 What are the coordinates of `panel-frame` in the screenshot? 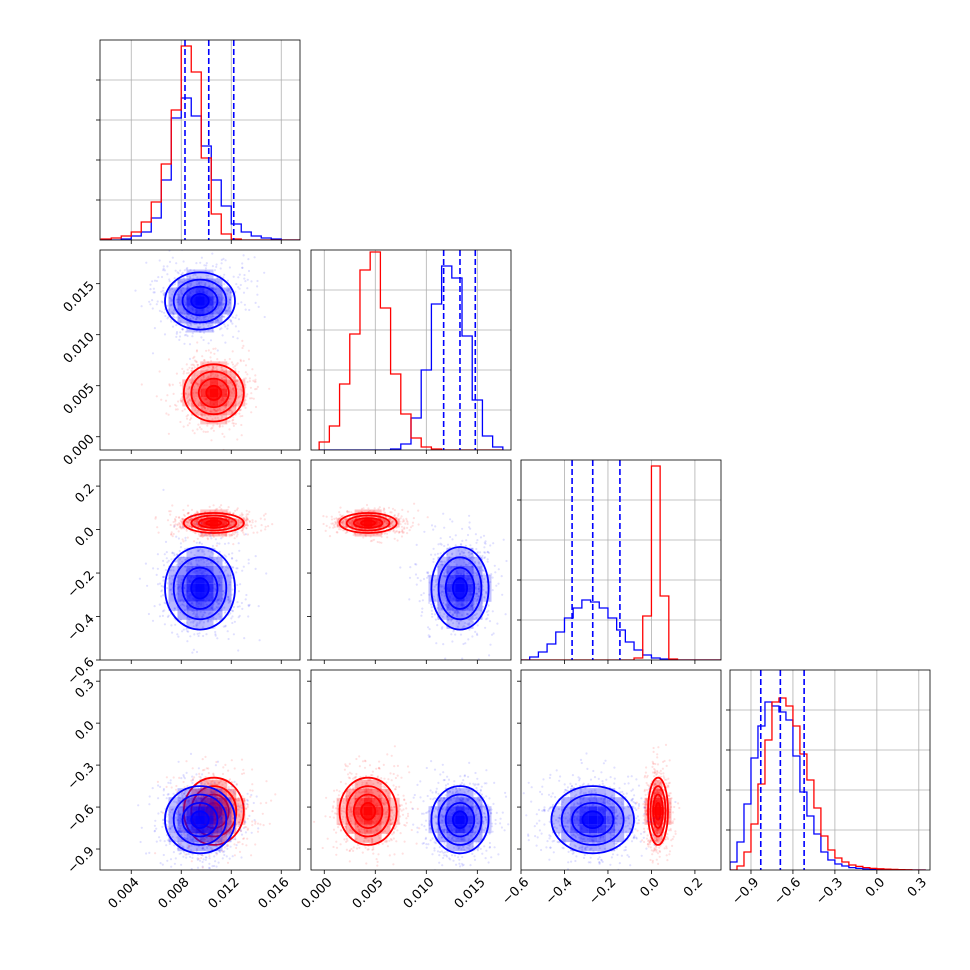 It's located at (200, 140).